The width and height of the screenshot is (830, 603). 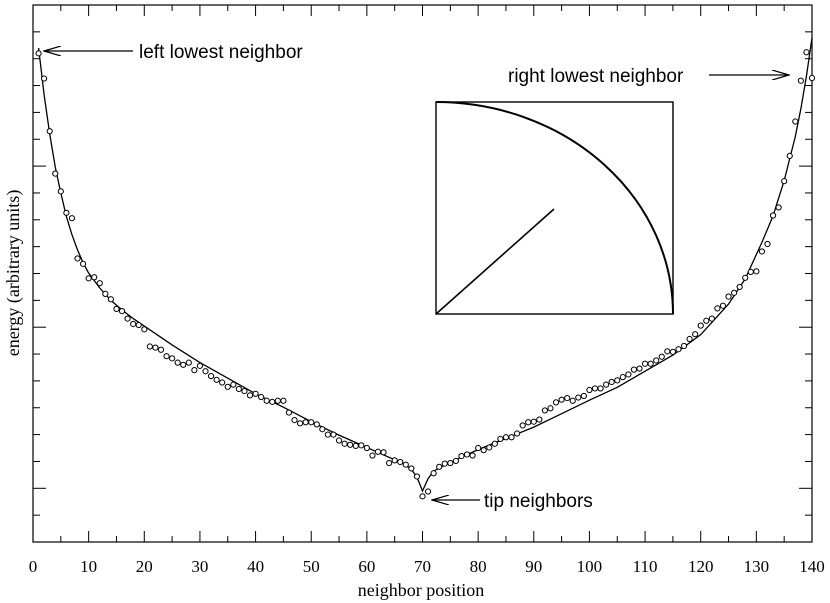 What do you see at coordinates (88, 566) in the screenshot?
I see `x-tick-label: 10` at bounding box center [88, 566].